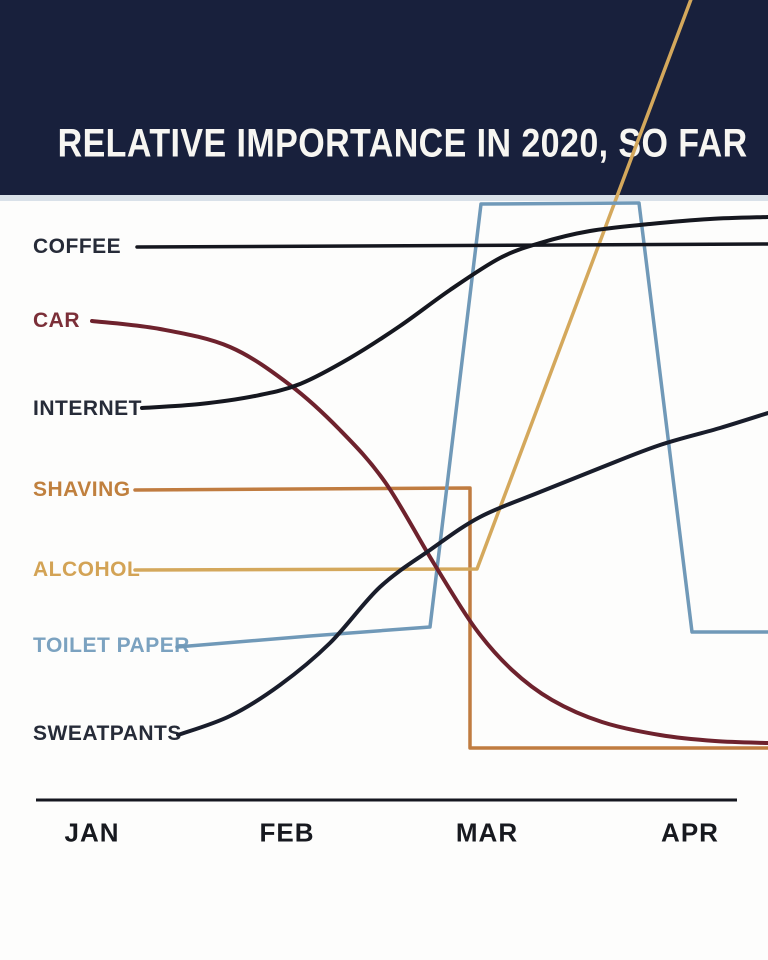 The width and height of the screenshot is (768, 960). I want to click on axis-label-mar: MAR, so click(487, 832).